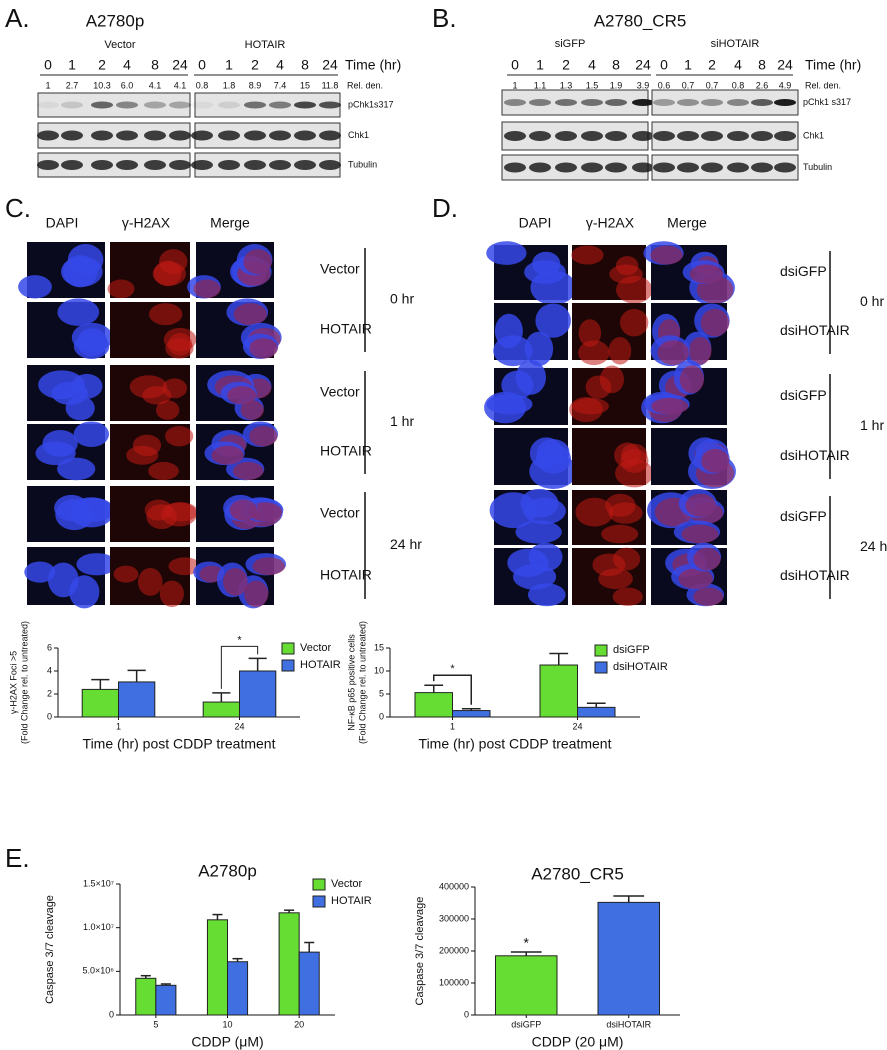 This screenshot has width=887, height=1050. What do you see at coordinates (347, 884) in the screenshot?
I see `legend-label: Vector` at bounding box center [347, 884].